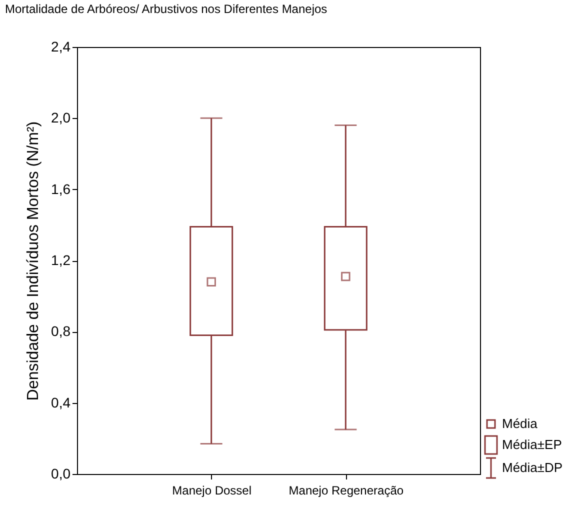 The width and height of the screenshot is (584, 511). I want to click on y-tick-label: 1,2, so click(61, 260).